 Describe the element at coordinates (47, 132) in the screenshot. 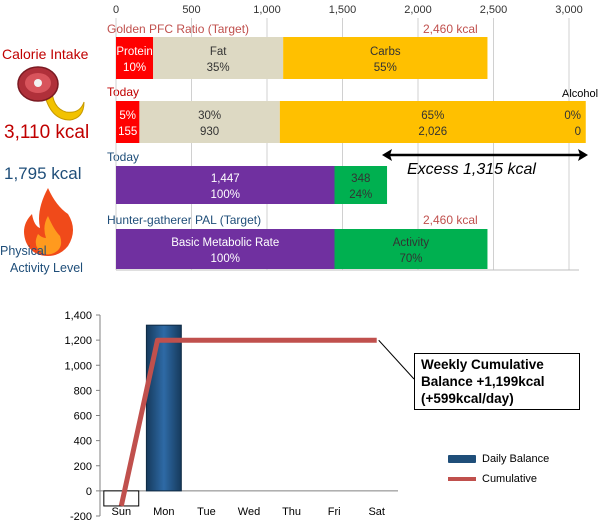

I see `intake-value: 3,110 kcal` at that location.